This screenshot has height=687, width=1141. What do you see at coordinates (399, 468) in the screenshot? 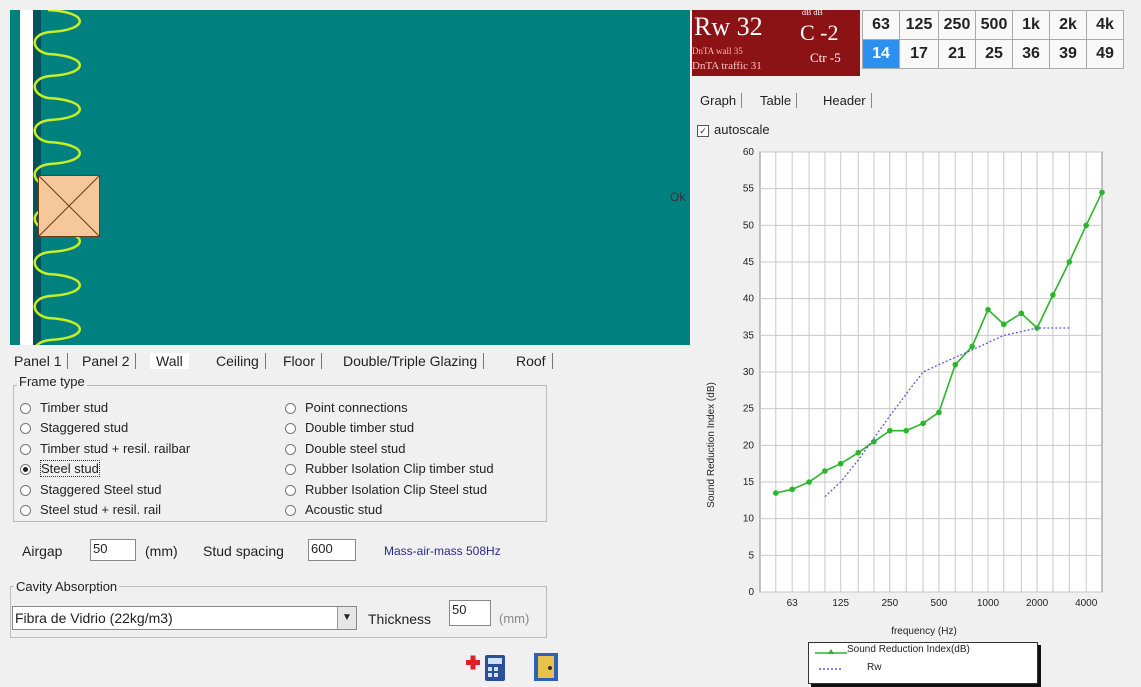
I see `radio-label: Rubber Isolation Clip timber stud` at bounding box center [399, 468].